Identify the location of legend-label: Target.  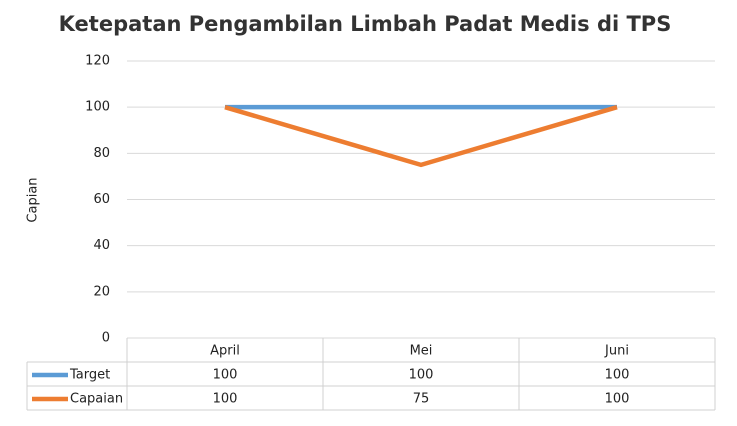
(89, 375).